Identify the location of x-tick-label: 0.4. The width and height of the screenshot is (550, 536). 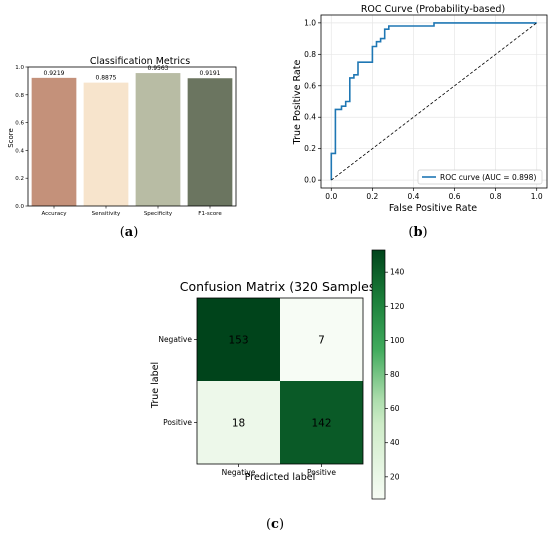
(413, 196).